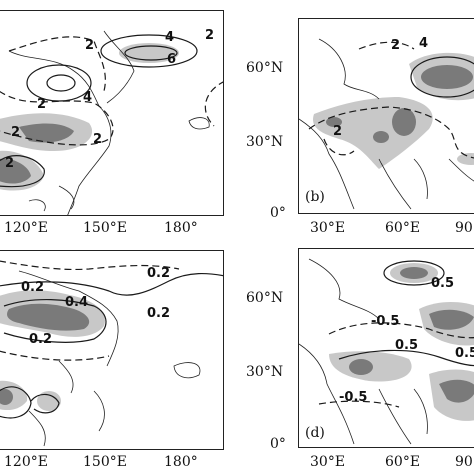 This screenshot has width=474, height=474. What do you see at coordinates (315, 433) in the screenshot?
I see `panel-label-d: (d)` at bounding box center [315, 433].